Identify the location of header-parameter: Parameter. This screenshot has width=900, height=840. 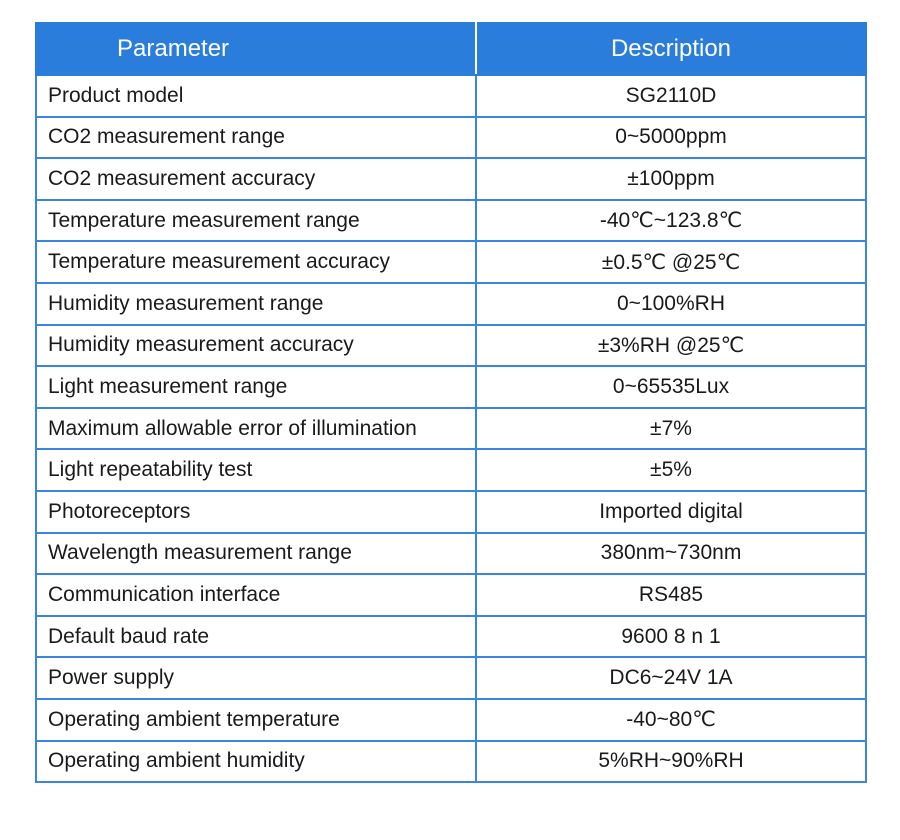
(256, 49).